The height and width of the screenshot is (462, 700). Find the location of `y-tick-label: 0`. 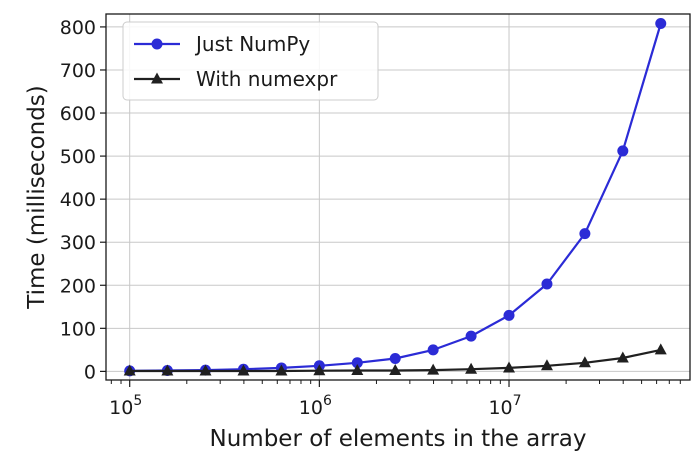

y-tick-label: 0 is located at coordinates (90, 372).